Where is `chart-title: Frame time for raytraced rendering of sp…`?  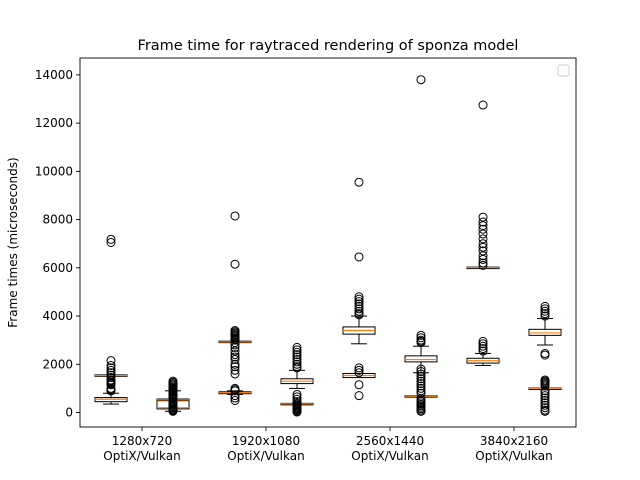 chart-title: Frame time for raytraced rendering of sp… is located at coordinates (328, 46).